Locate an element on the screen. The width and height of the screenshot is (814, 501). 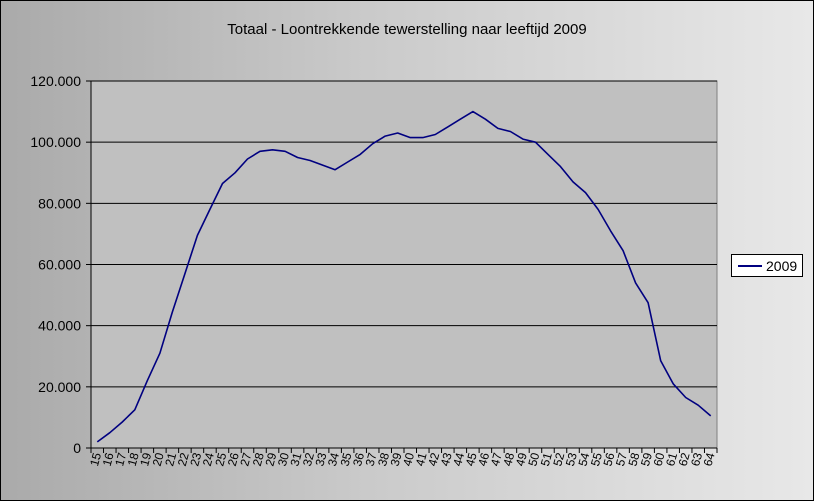
x-tick-label: 47 is located at coordinates (496, 459).